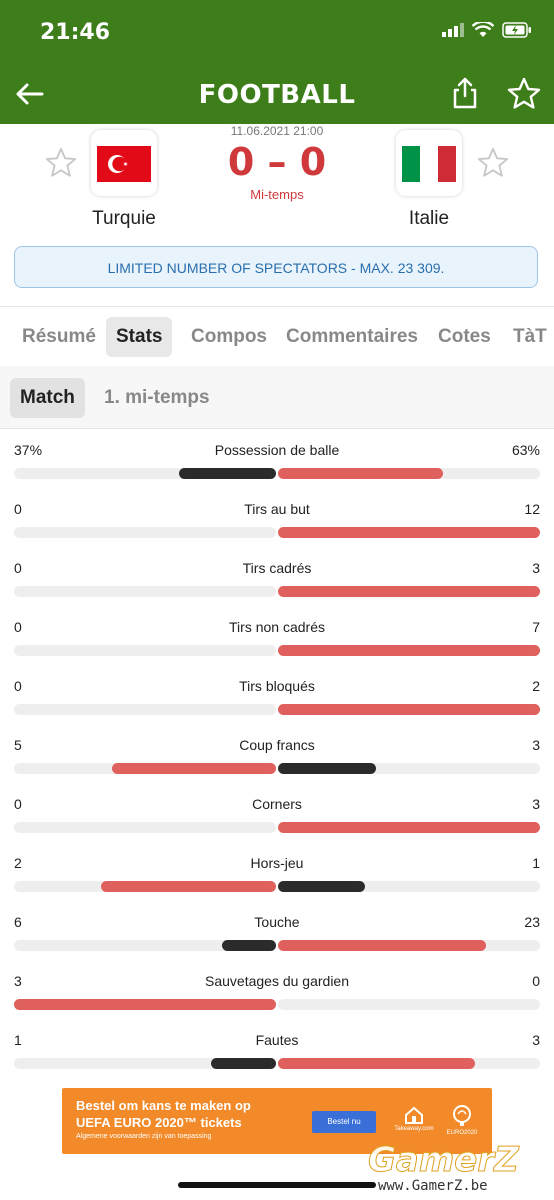 The height and width of the screenshot is (1200, 554). I want to click on share-button, so click(465, 93).